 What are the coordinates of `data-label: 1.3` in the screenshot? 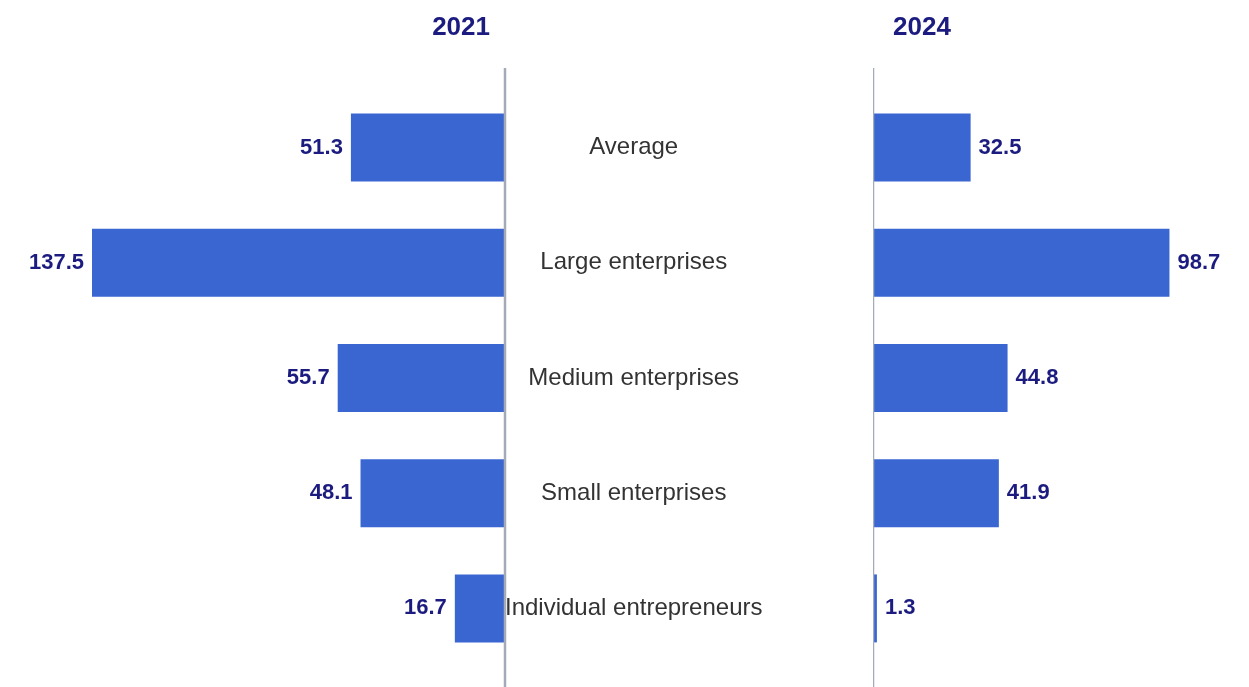 It's located at (900, 607).